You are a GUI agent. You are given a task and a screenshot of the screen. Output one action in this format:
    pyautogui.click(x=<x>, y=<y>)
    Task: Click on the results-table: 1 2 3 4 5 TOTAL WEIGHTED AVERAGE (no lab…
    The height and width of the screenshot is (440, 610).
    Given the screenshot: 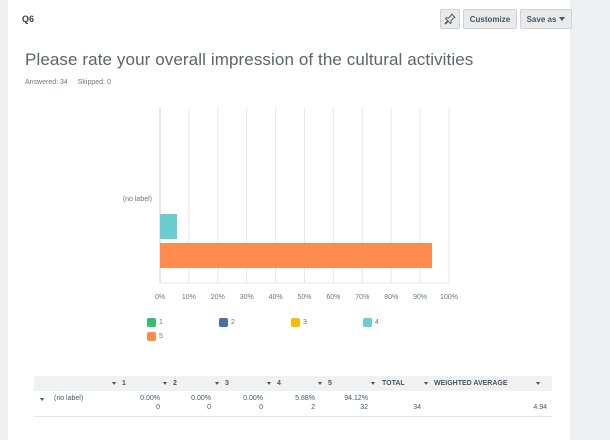 What is the action you would take?
    pyautogui.click(x=293, y=396)
    